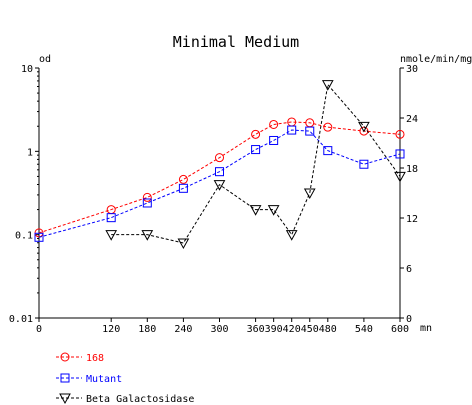 The image size is (472, 405). I want to click on y-right-tick-label: 24, so click(412, 119).